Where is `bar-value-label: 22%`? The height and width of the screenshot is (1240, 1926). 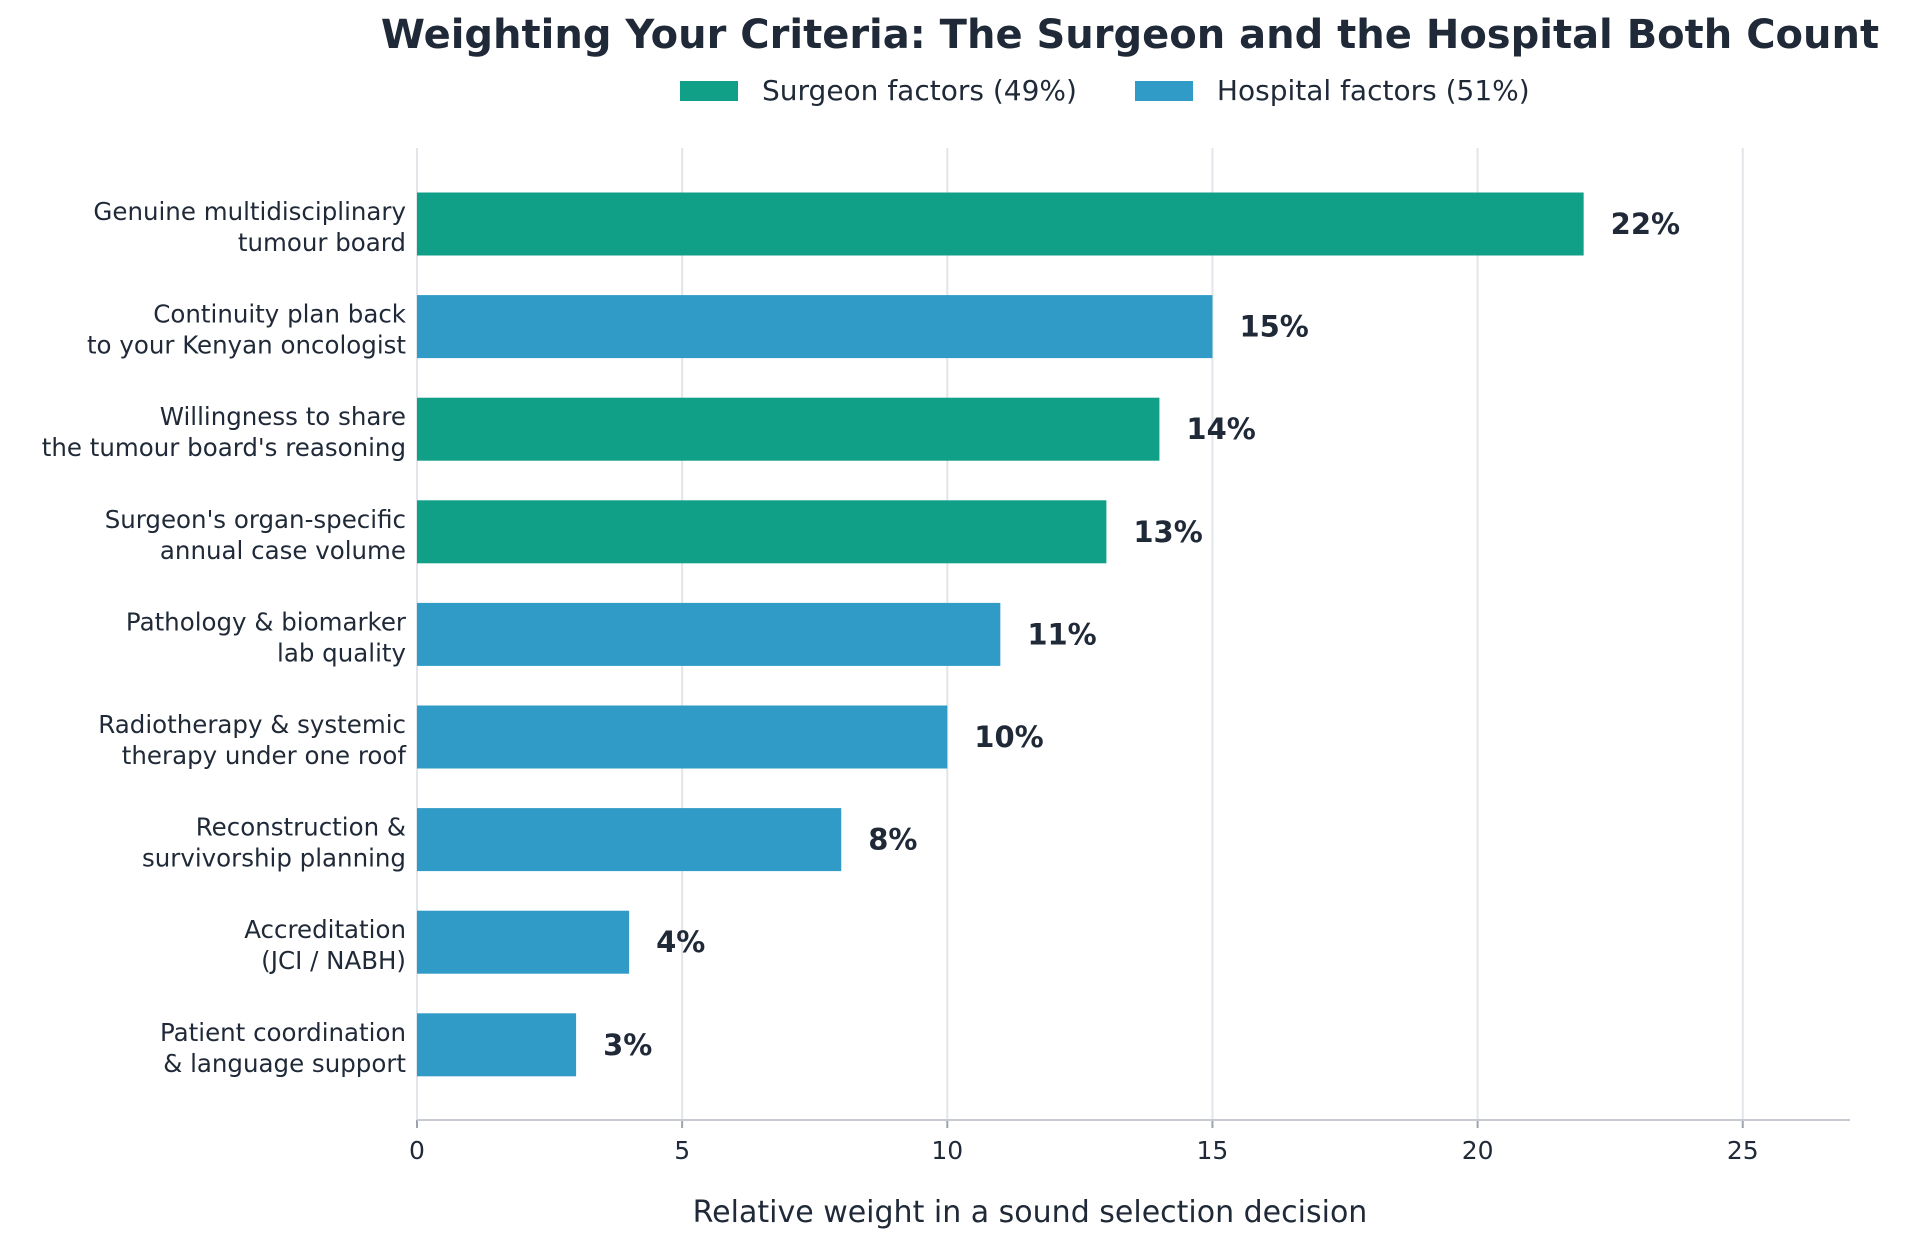 bar-value-label: 22% is located at coordinates (1645, 224).